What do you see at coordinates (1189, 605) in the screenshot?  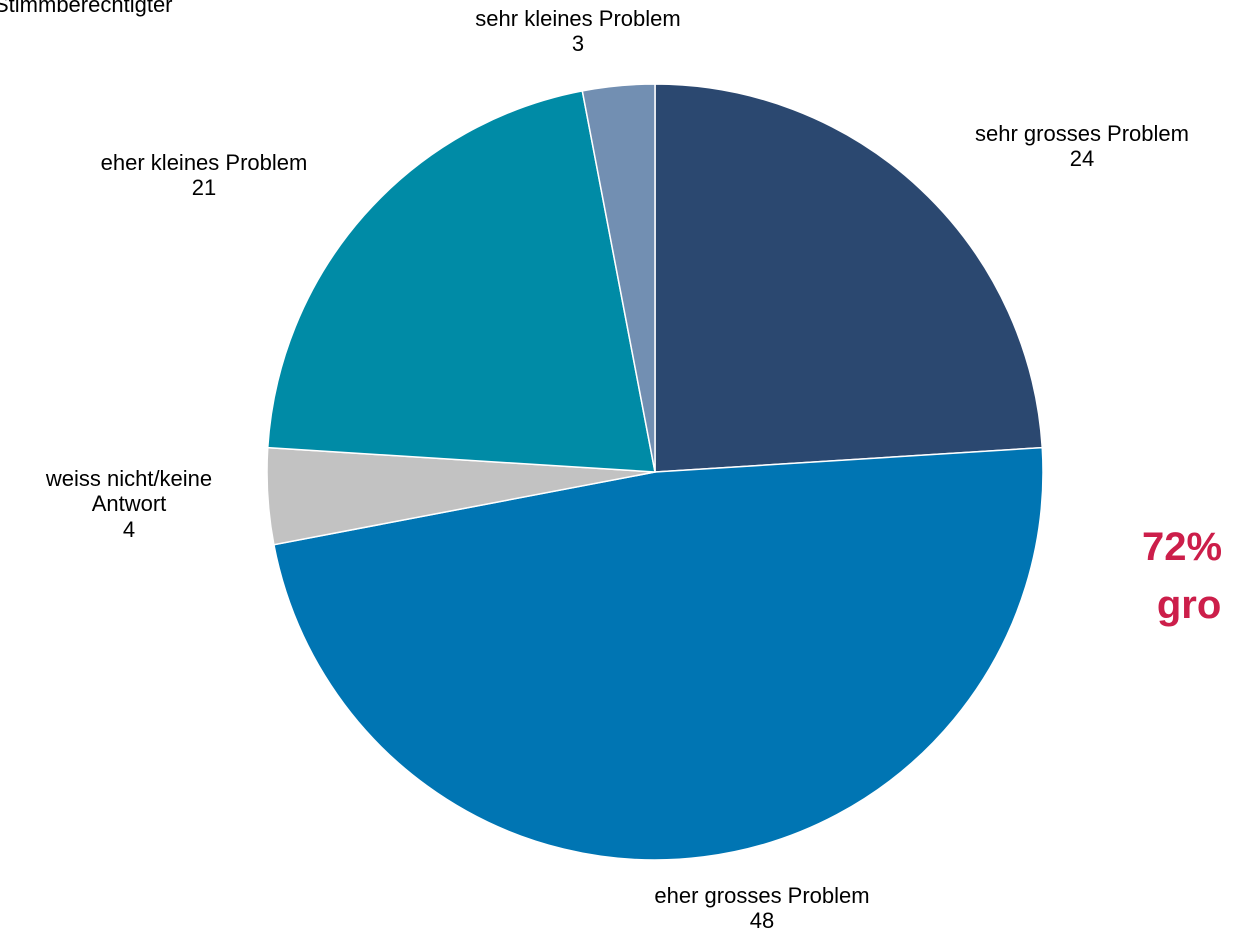 I see `annotation-line-2: gro` at bounding box center [1189, 605].